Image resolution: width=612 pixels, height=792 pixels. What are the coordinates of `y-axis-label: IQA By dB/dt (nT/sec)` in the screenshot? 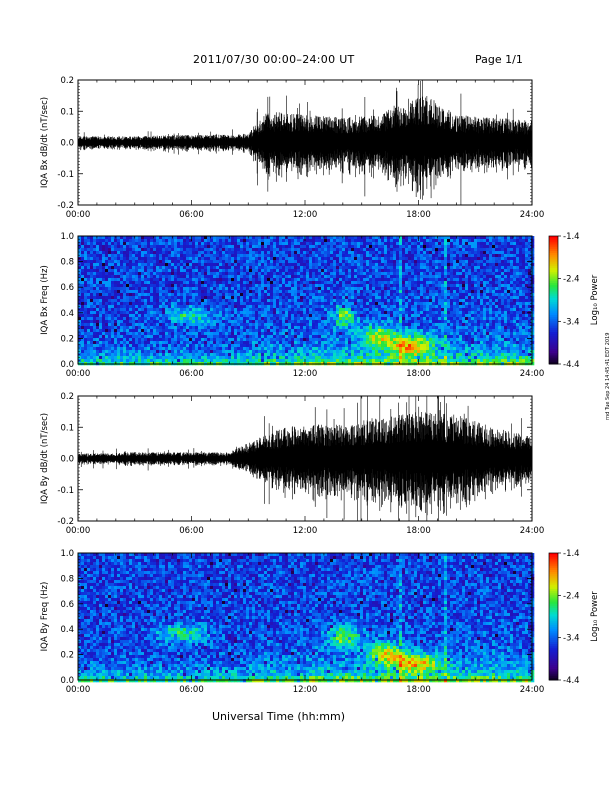 It's located at (45, 458).